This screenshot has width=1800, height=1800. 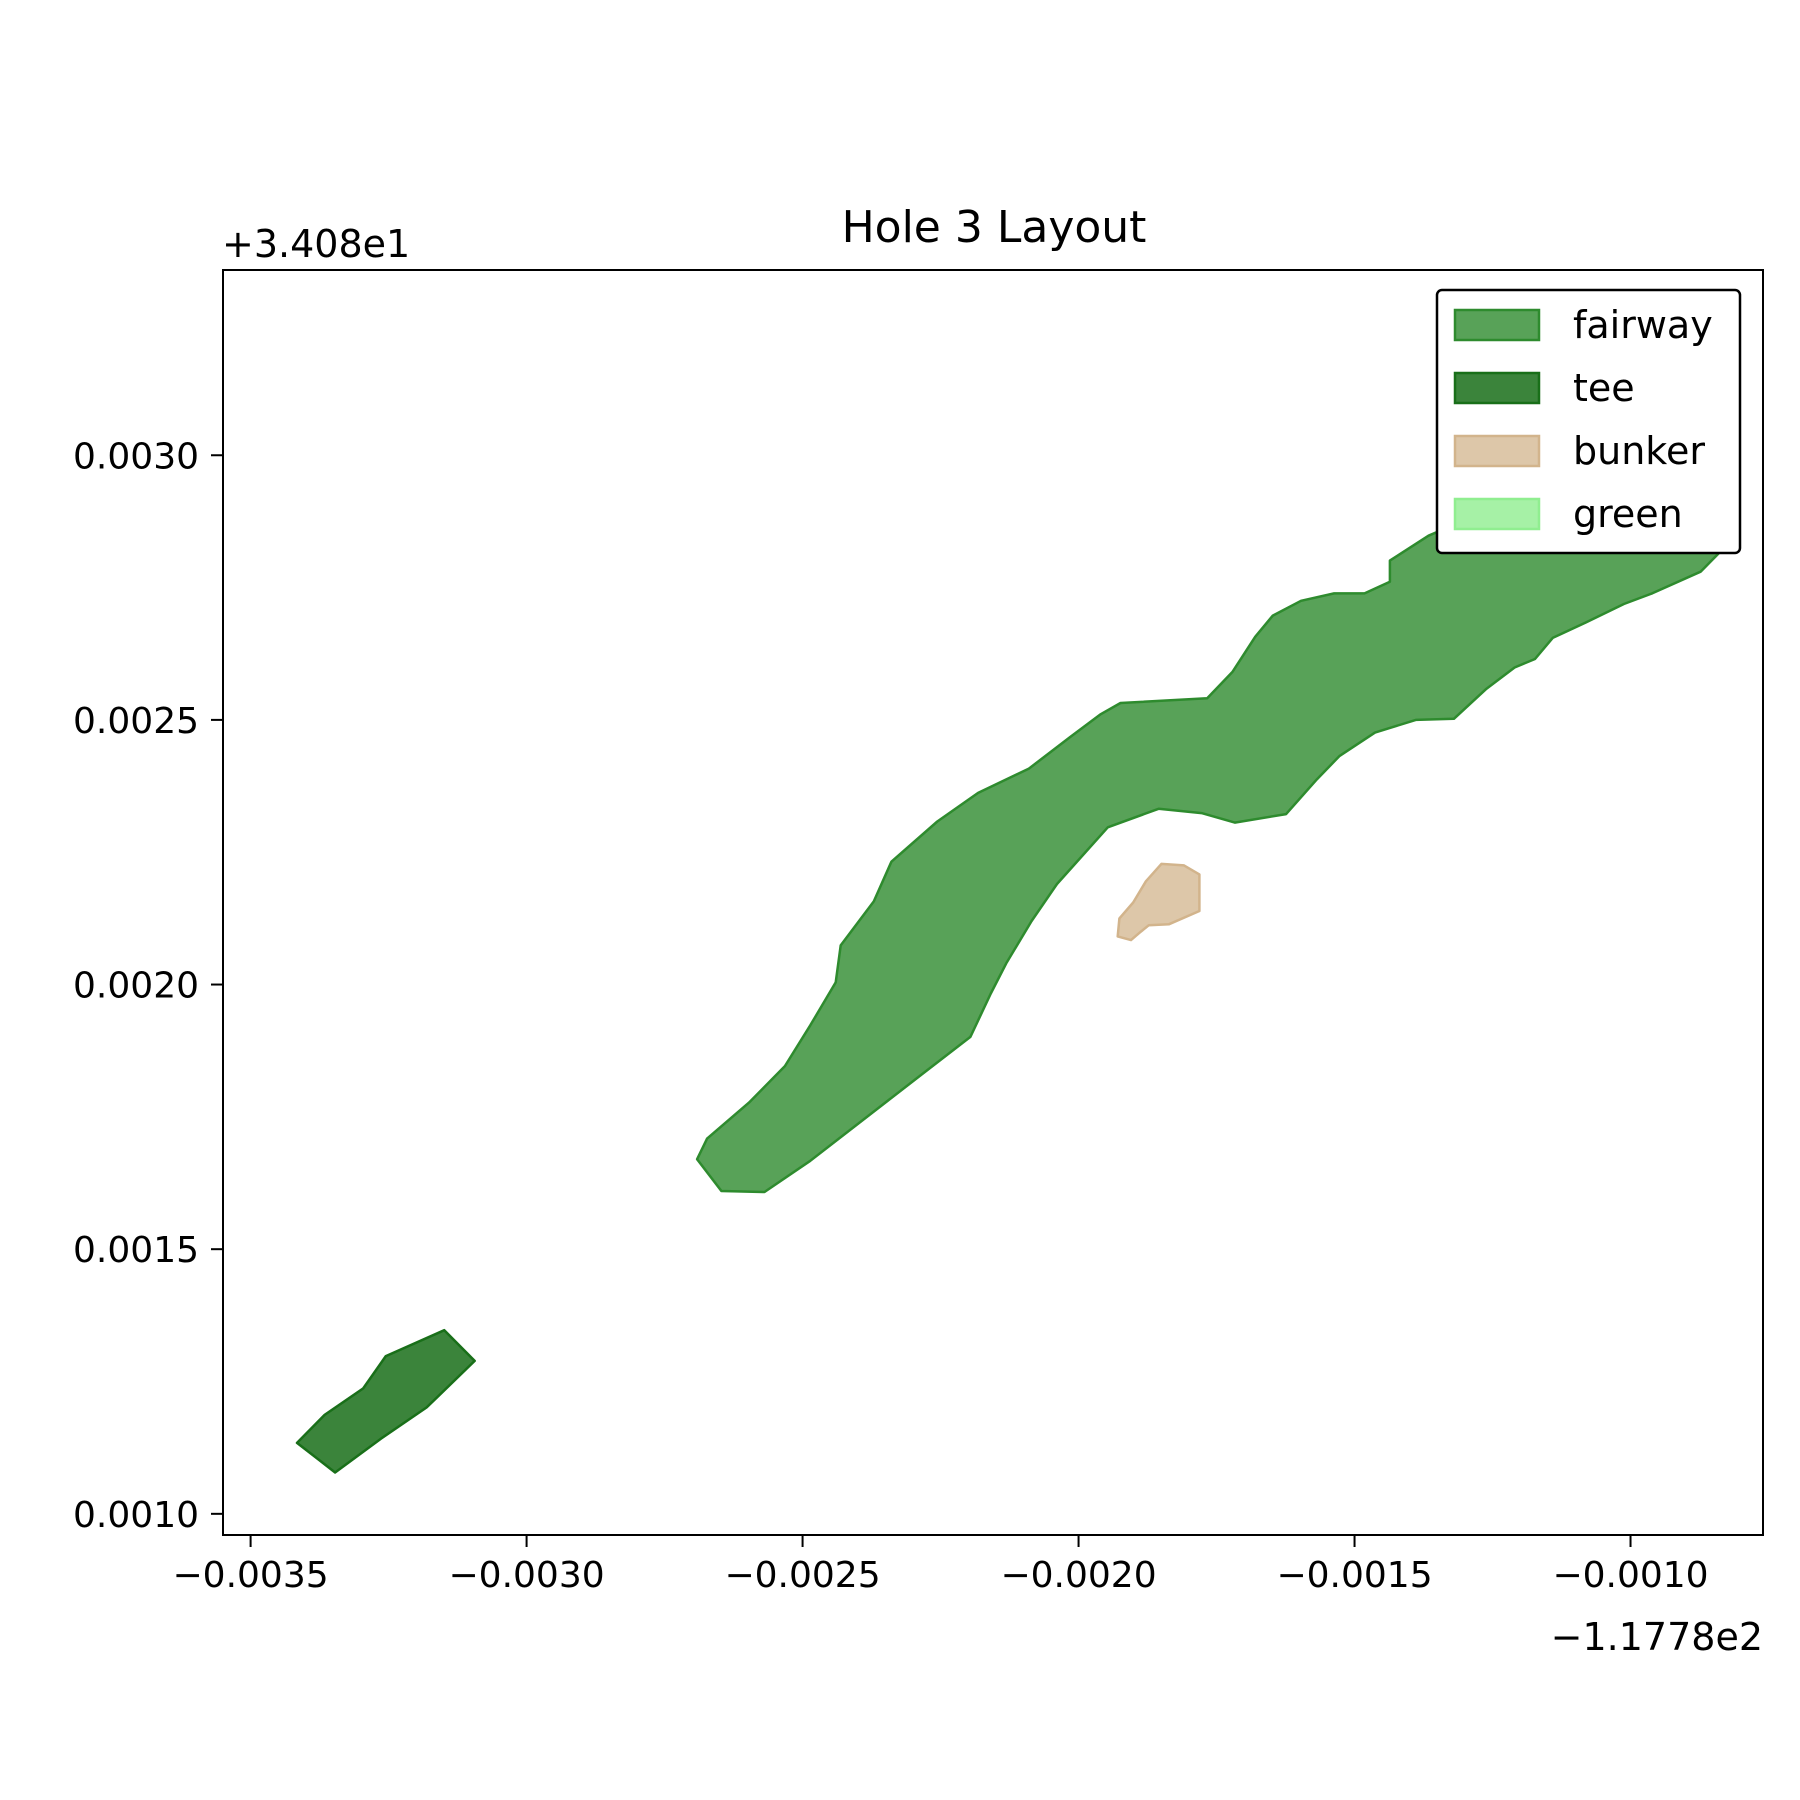 I want to click on x-tick-label: −0.0030, so click(x=527, y=1575).